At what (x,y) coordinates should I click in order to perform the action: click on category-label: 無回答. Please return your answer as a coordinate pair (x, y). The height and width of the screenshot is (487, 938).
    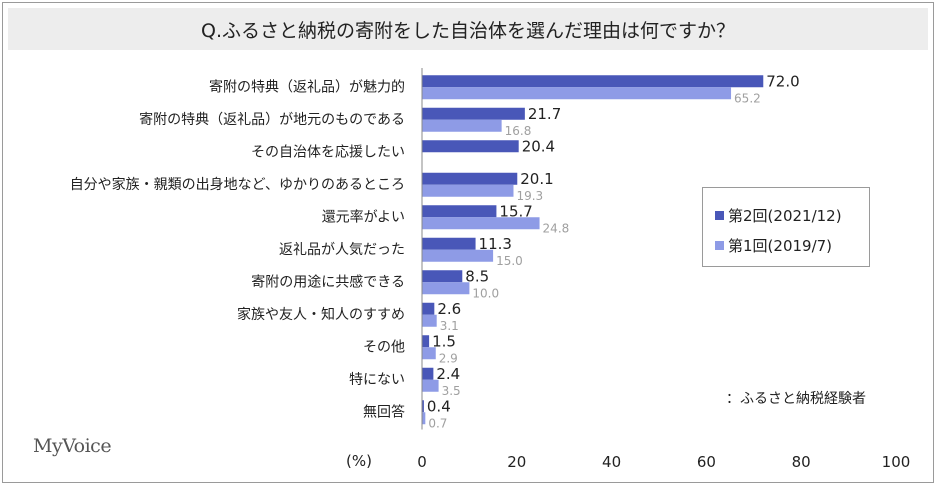
    Looking at the image, I should click on (384, 411).